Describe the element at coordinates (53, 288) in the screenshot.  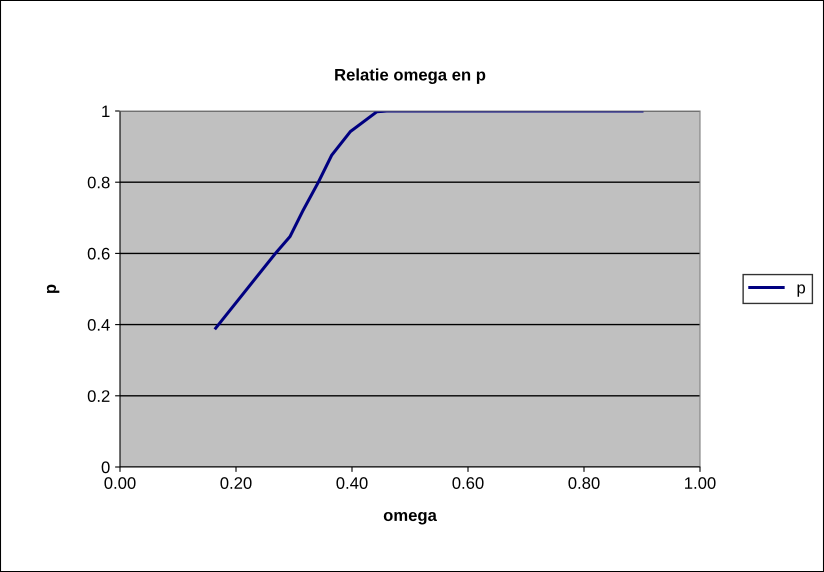
I see `y-axis-title: p` at that location.